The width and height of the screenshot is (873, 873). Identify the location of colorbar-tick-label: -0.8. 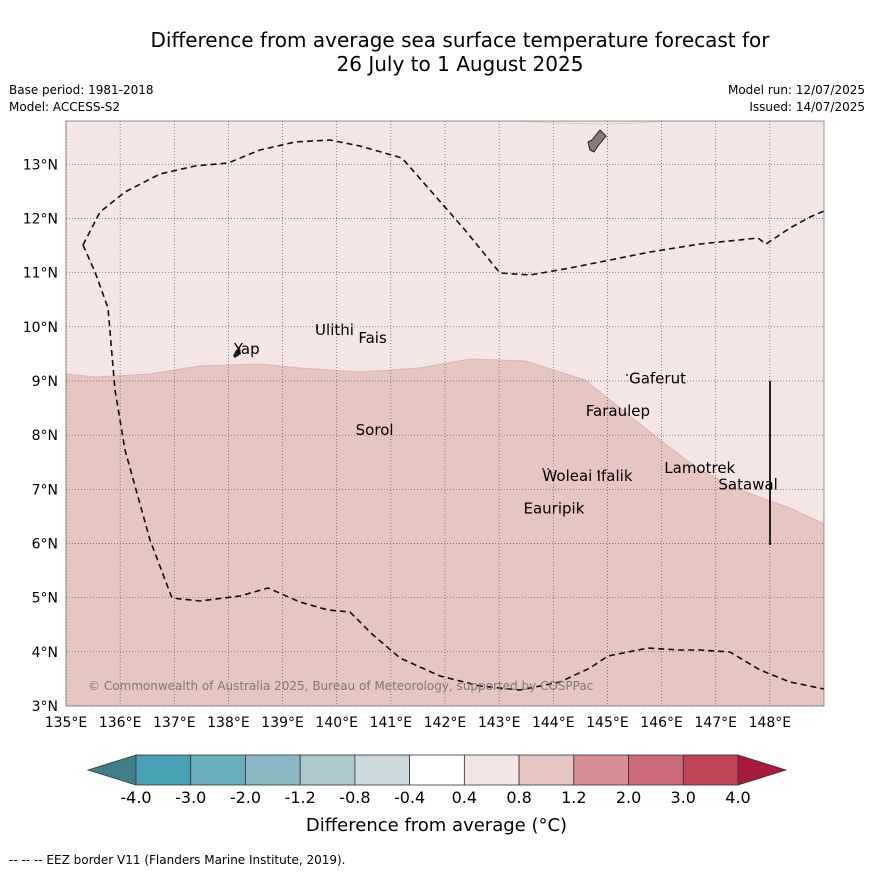
(354, 797).